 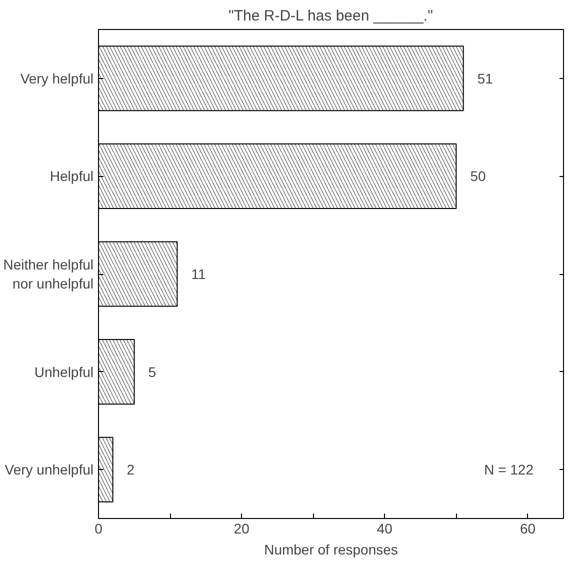 What do you see at coordinates (64, 372) in the screenshot?
I see `y-tick-label: Unhelpful` at bounding box center [64, 372].